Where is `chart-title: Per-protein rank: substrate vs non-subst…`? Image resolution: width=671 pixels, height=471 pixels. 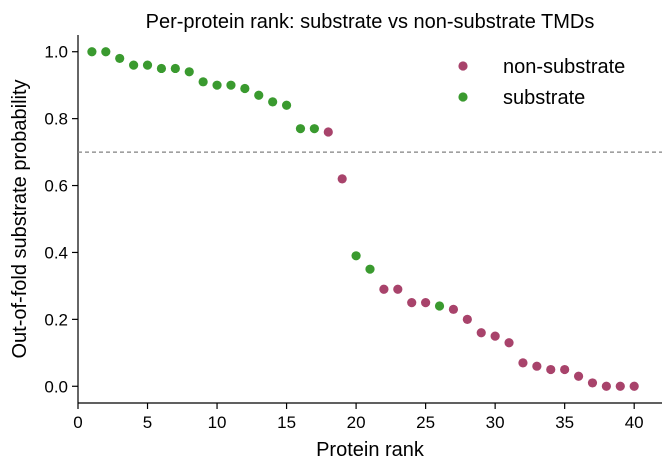
chart-title: Per-protein rank: substrate vs non-subst… is located at coordinates (370, 22).